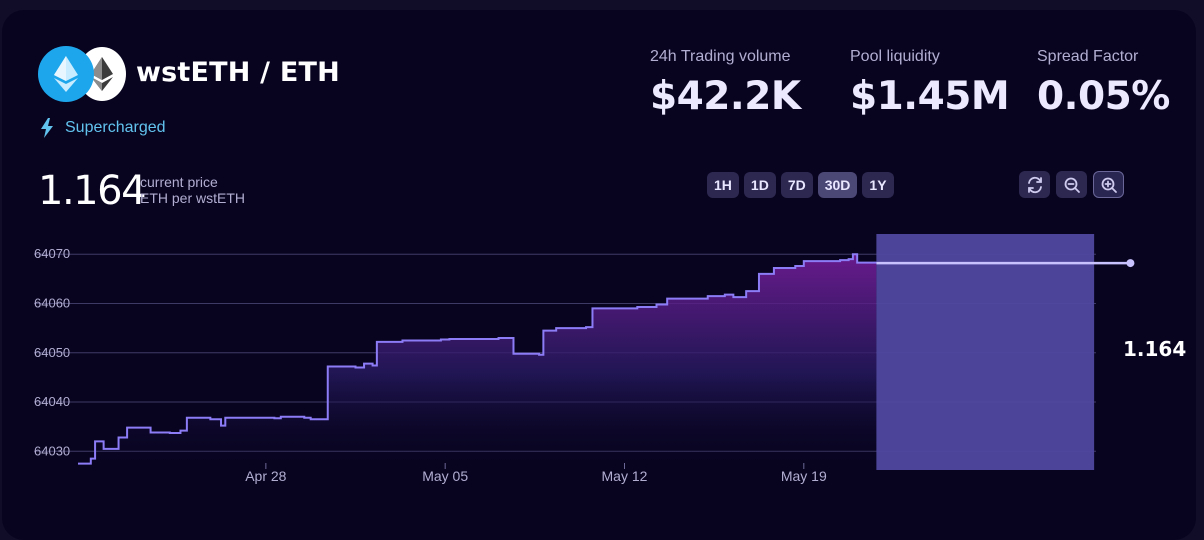  I want to click on time-range-selector: 1H 1D 7D 30D 1Y, so click(800, 185).